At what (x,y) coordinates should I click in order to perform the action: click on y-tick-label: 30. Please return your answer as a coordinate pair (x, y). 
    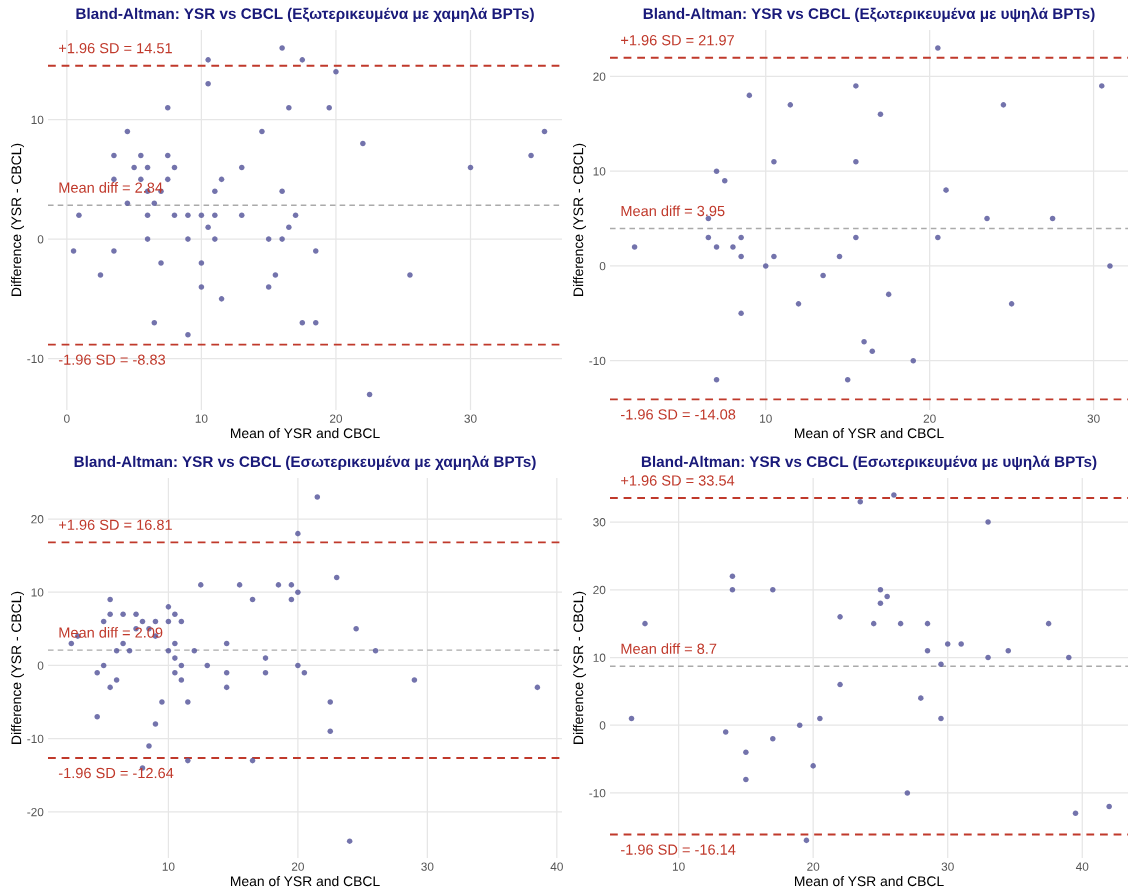
    Looking at the image, I should click on (599, 522).